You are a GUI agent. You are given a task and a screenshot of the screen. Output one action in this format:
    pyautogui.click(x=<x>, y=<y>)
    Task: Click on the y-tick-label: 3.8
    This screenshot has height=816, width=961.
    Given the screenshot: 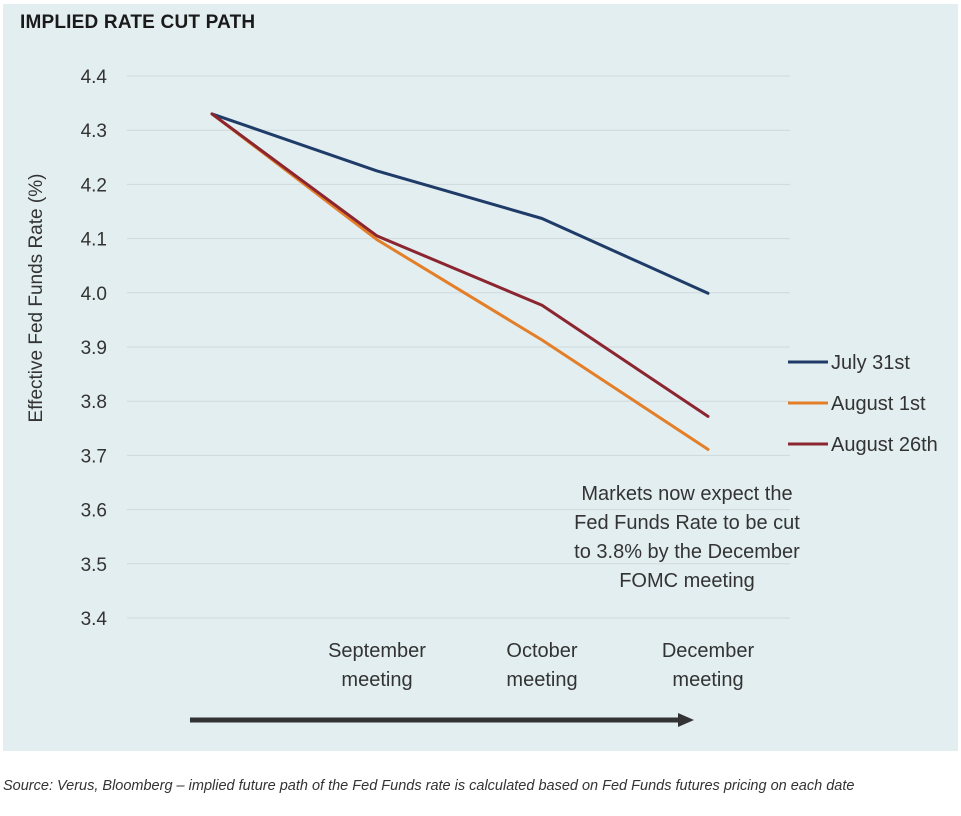 What is the action you would take?
    pyautogui.click(x=94, y=402)
    